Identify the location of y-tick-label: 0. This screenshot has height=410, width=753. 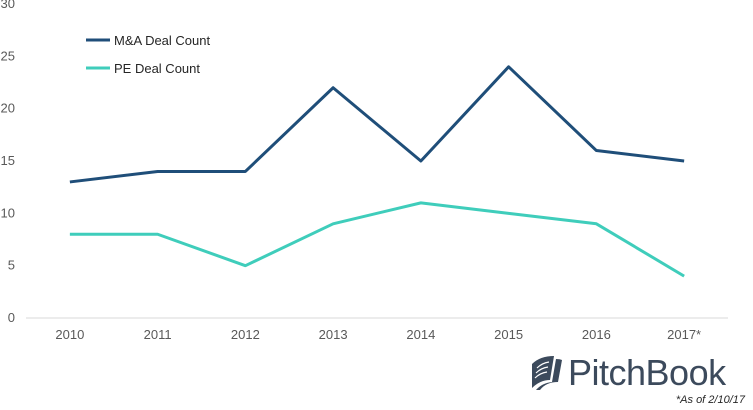
(11, 317).